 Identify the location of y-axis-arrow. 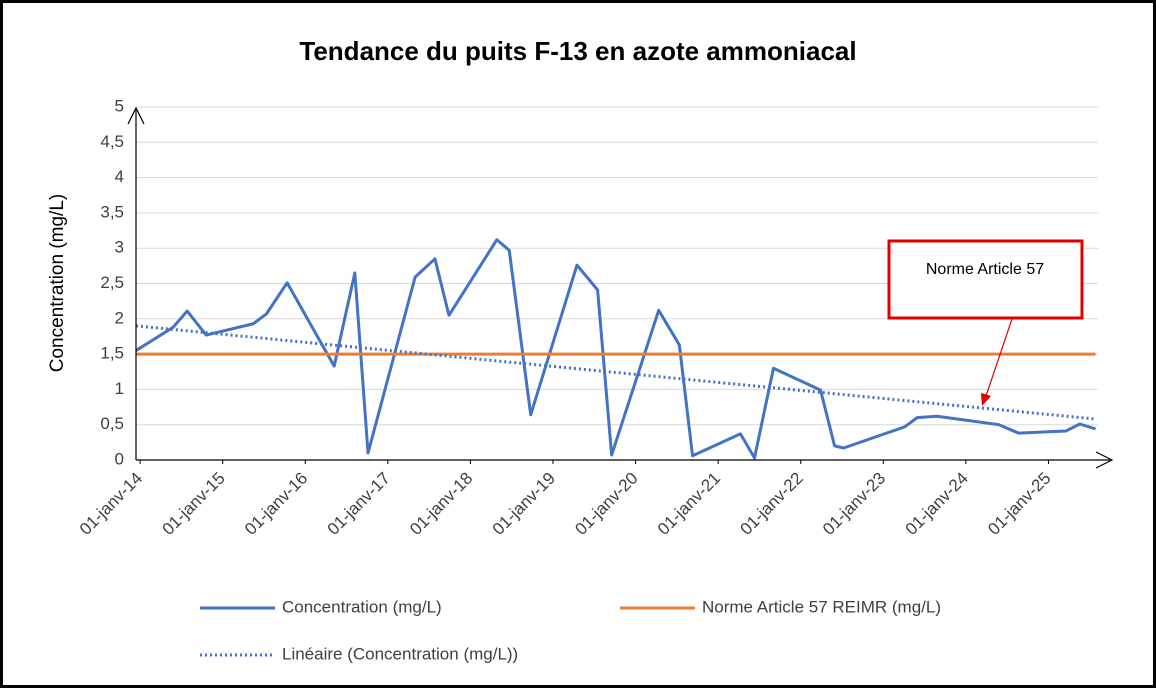
(136, 115).